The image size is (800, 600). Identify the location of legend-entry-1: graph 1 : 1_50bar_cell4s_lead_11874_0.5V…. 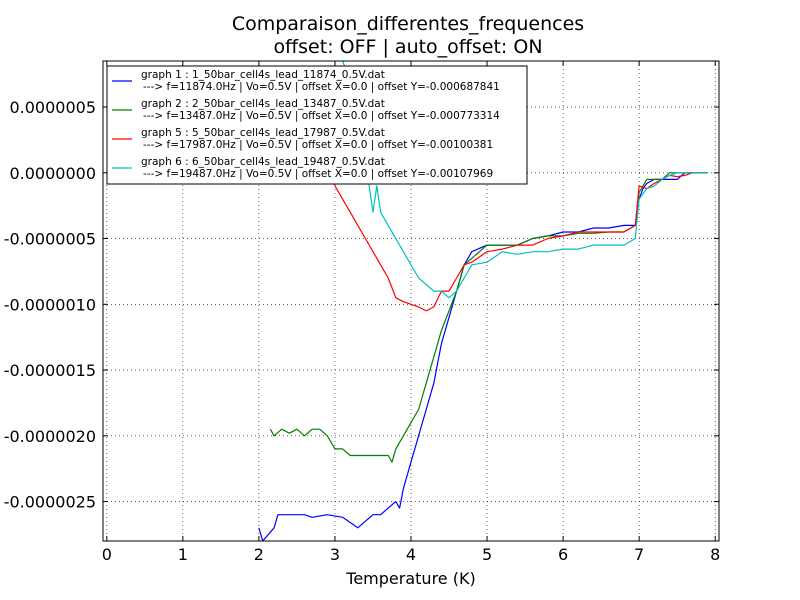
(263, 75).